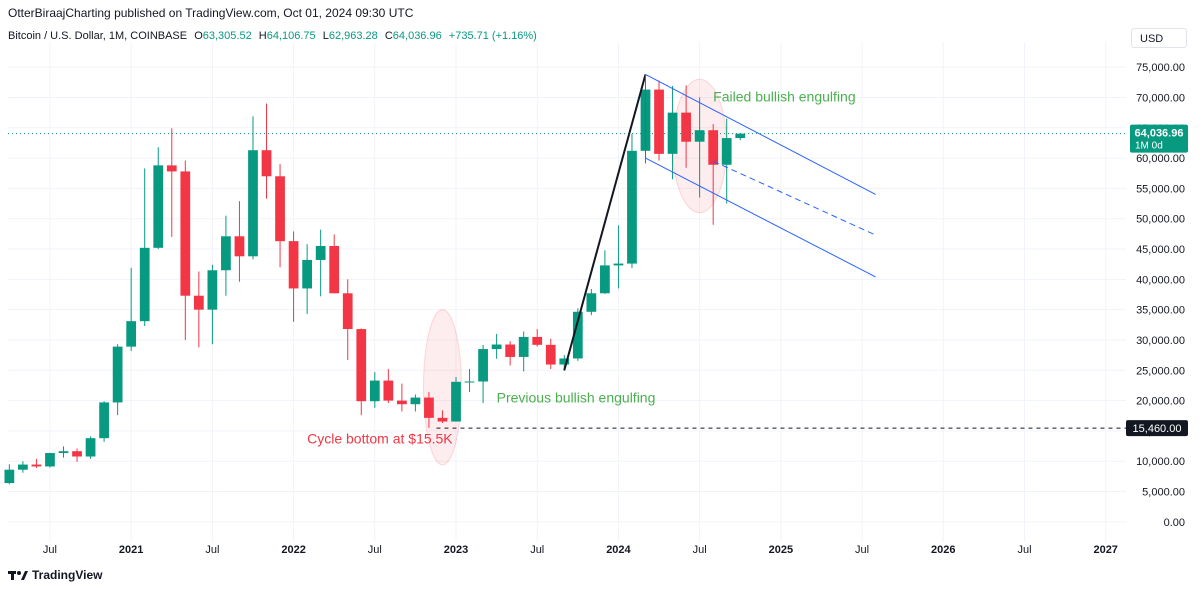 The image size is (1200, 592). I want to click on close-value: 64,036.96, so click(417, 36).